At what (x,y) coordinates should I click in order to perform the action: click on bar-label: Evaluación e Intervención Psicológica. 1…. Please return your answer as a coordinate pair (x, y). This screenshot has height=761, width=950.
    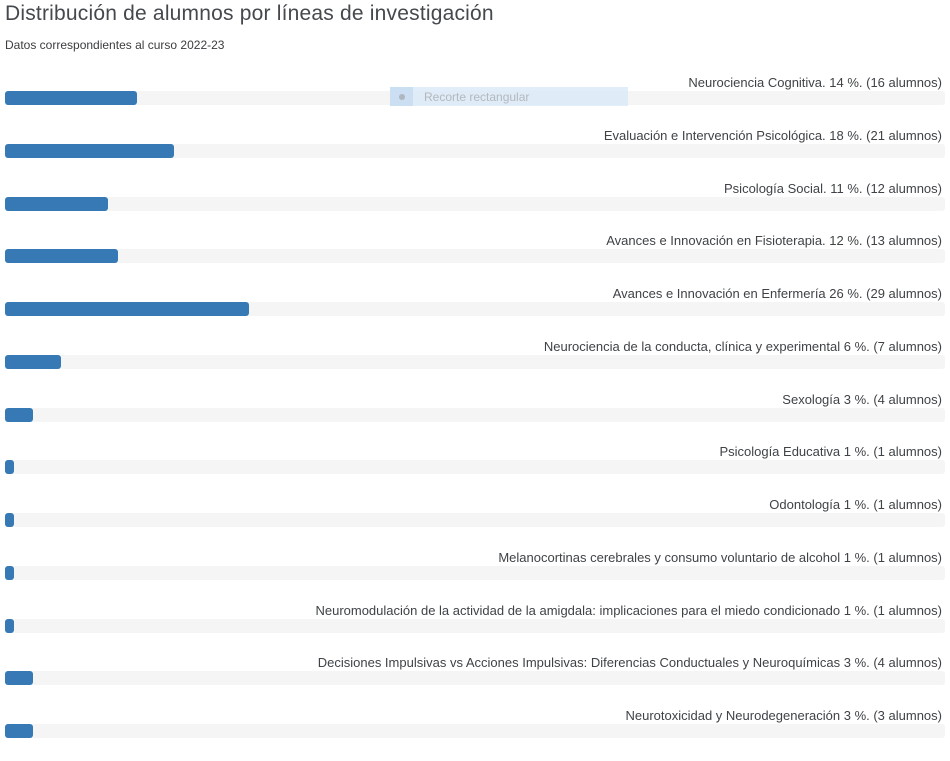
    Looking at the image, I should click on (772, 135).